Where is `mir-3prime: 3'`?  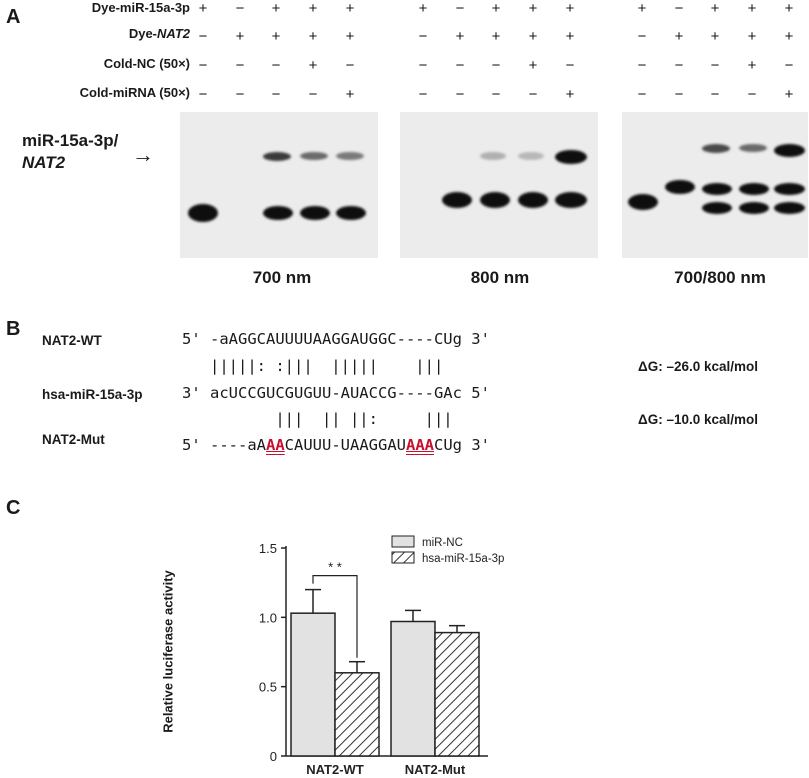
mir-3prime: 3' is located at coordinates (191, 393).